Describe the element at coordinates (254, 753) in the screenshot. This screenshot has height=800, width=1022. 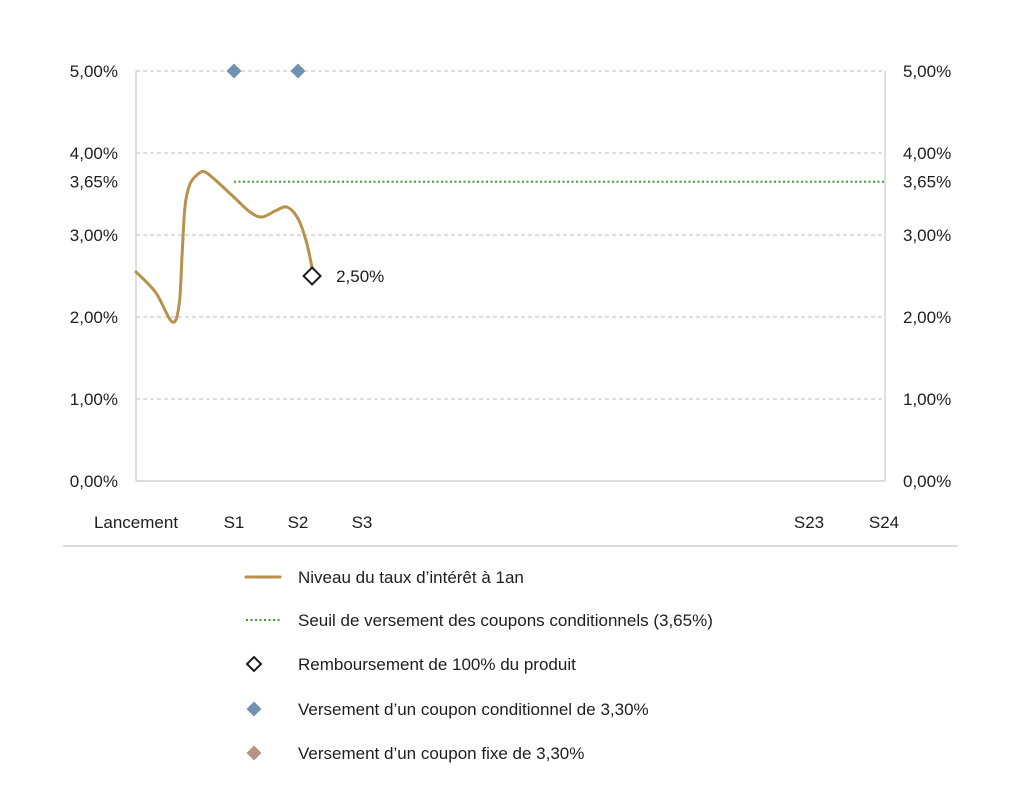
I see `legend-swatch-fixed-coupon-diamond` at that location.